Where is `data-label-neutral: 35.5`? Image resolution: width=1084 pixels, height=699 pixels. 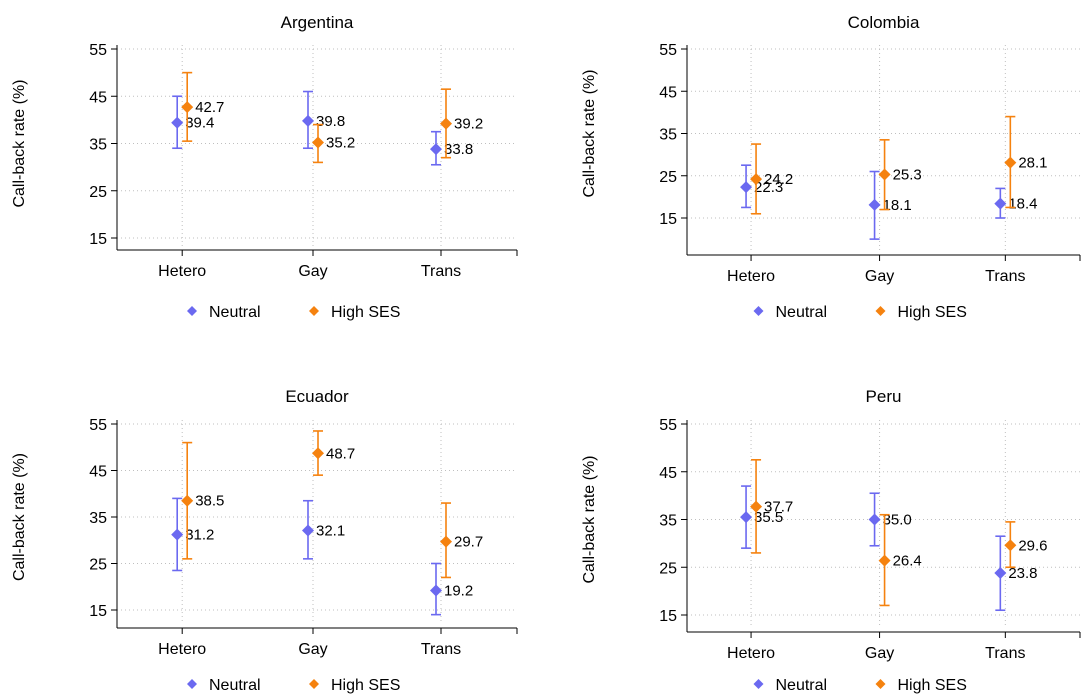 data-label-neutral: 35.5 is located at coordinates (768, 517).